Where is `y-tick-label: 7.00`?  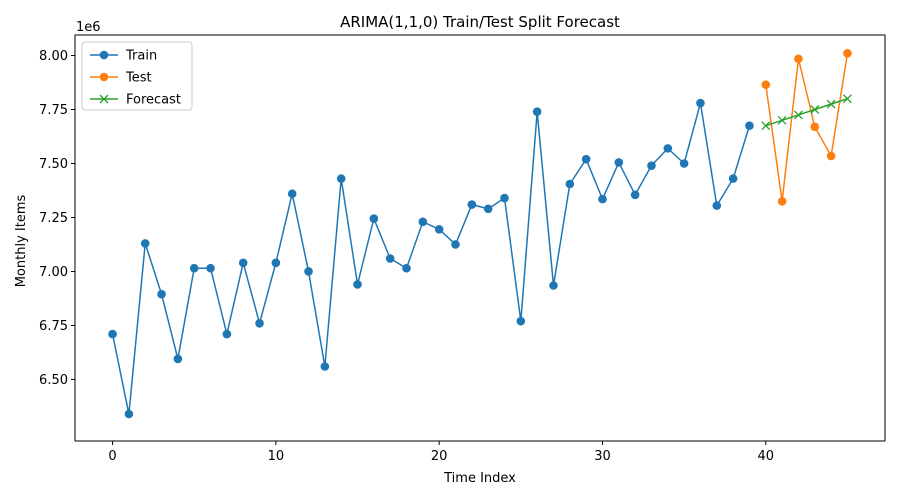 y-tick-label: 7.00 is located at coordinates (53, 272).